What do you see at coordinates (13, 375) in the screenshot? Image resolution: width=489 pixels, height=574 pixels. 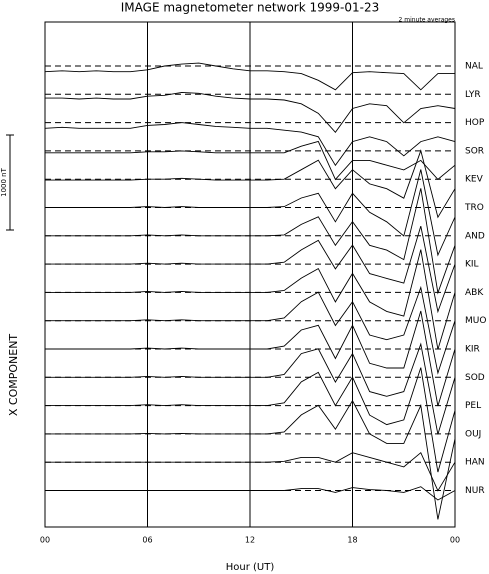 I see `y-axis-label: X COMPONENT` at bounding box center [13, 375].